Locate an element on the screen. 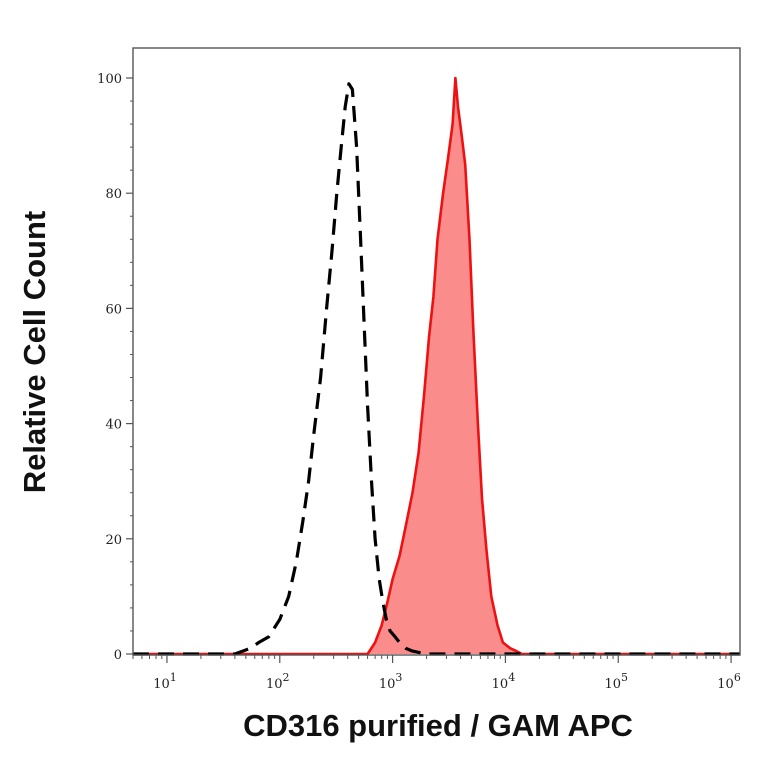  y-tick-label: 20 is located at coordinates (113, 540).